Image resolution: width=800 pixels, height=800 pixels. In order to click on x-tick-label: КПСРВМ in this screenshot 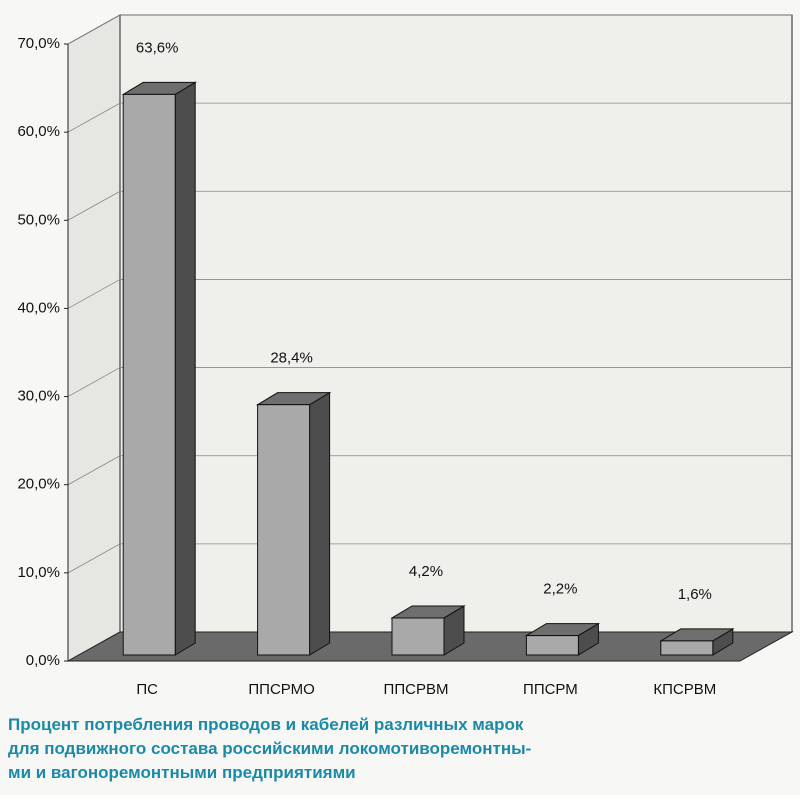, I will do `click(684, 689)`.